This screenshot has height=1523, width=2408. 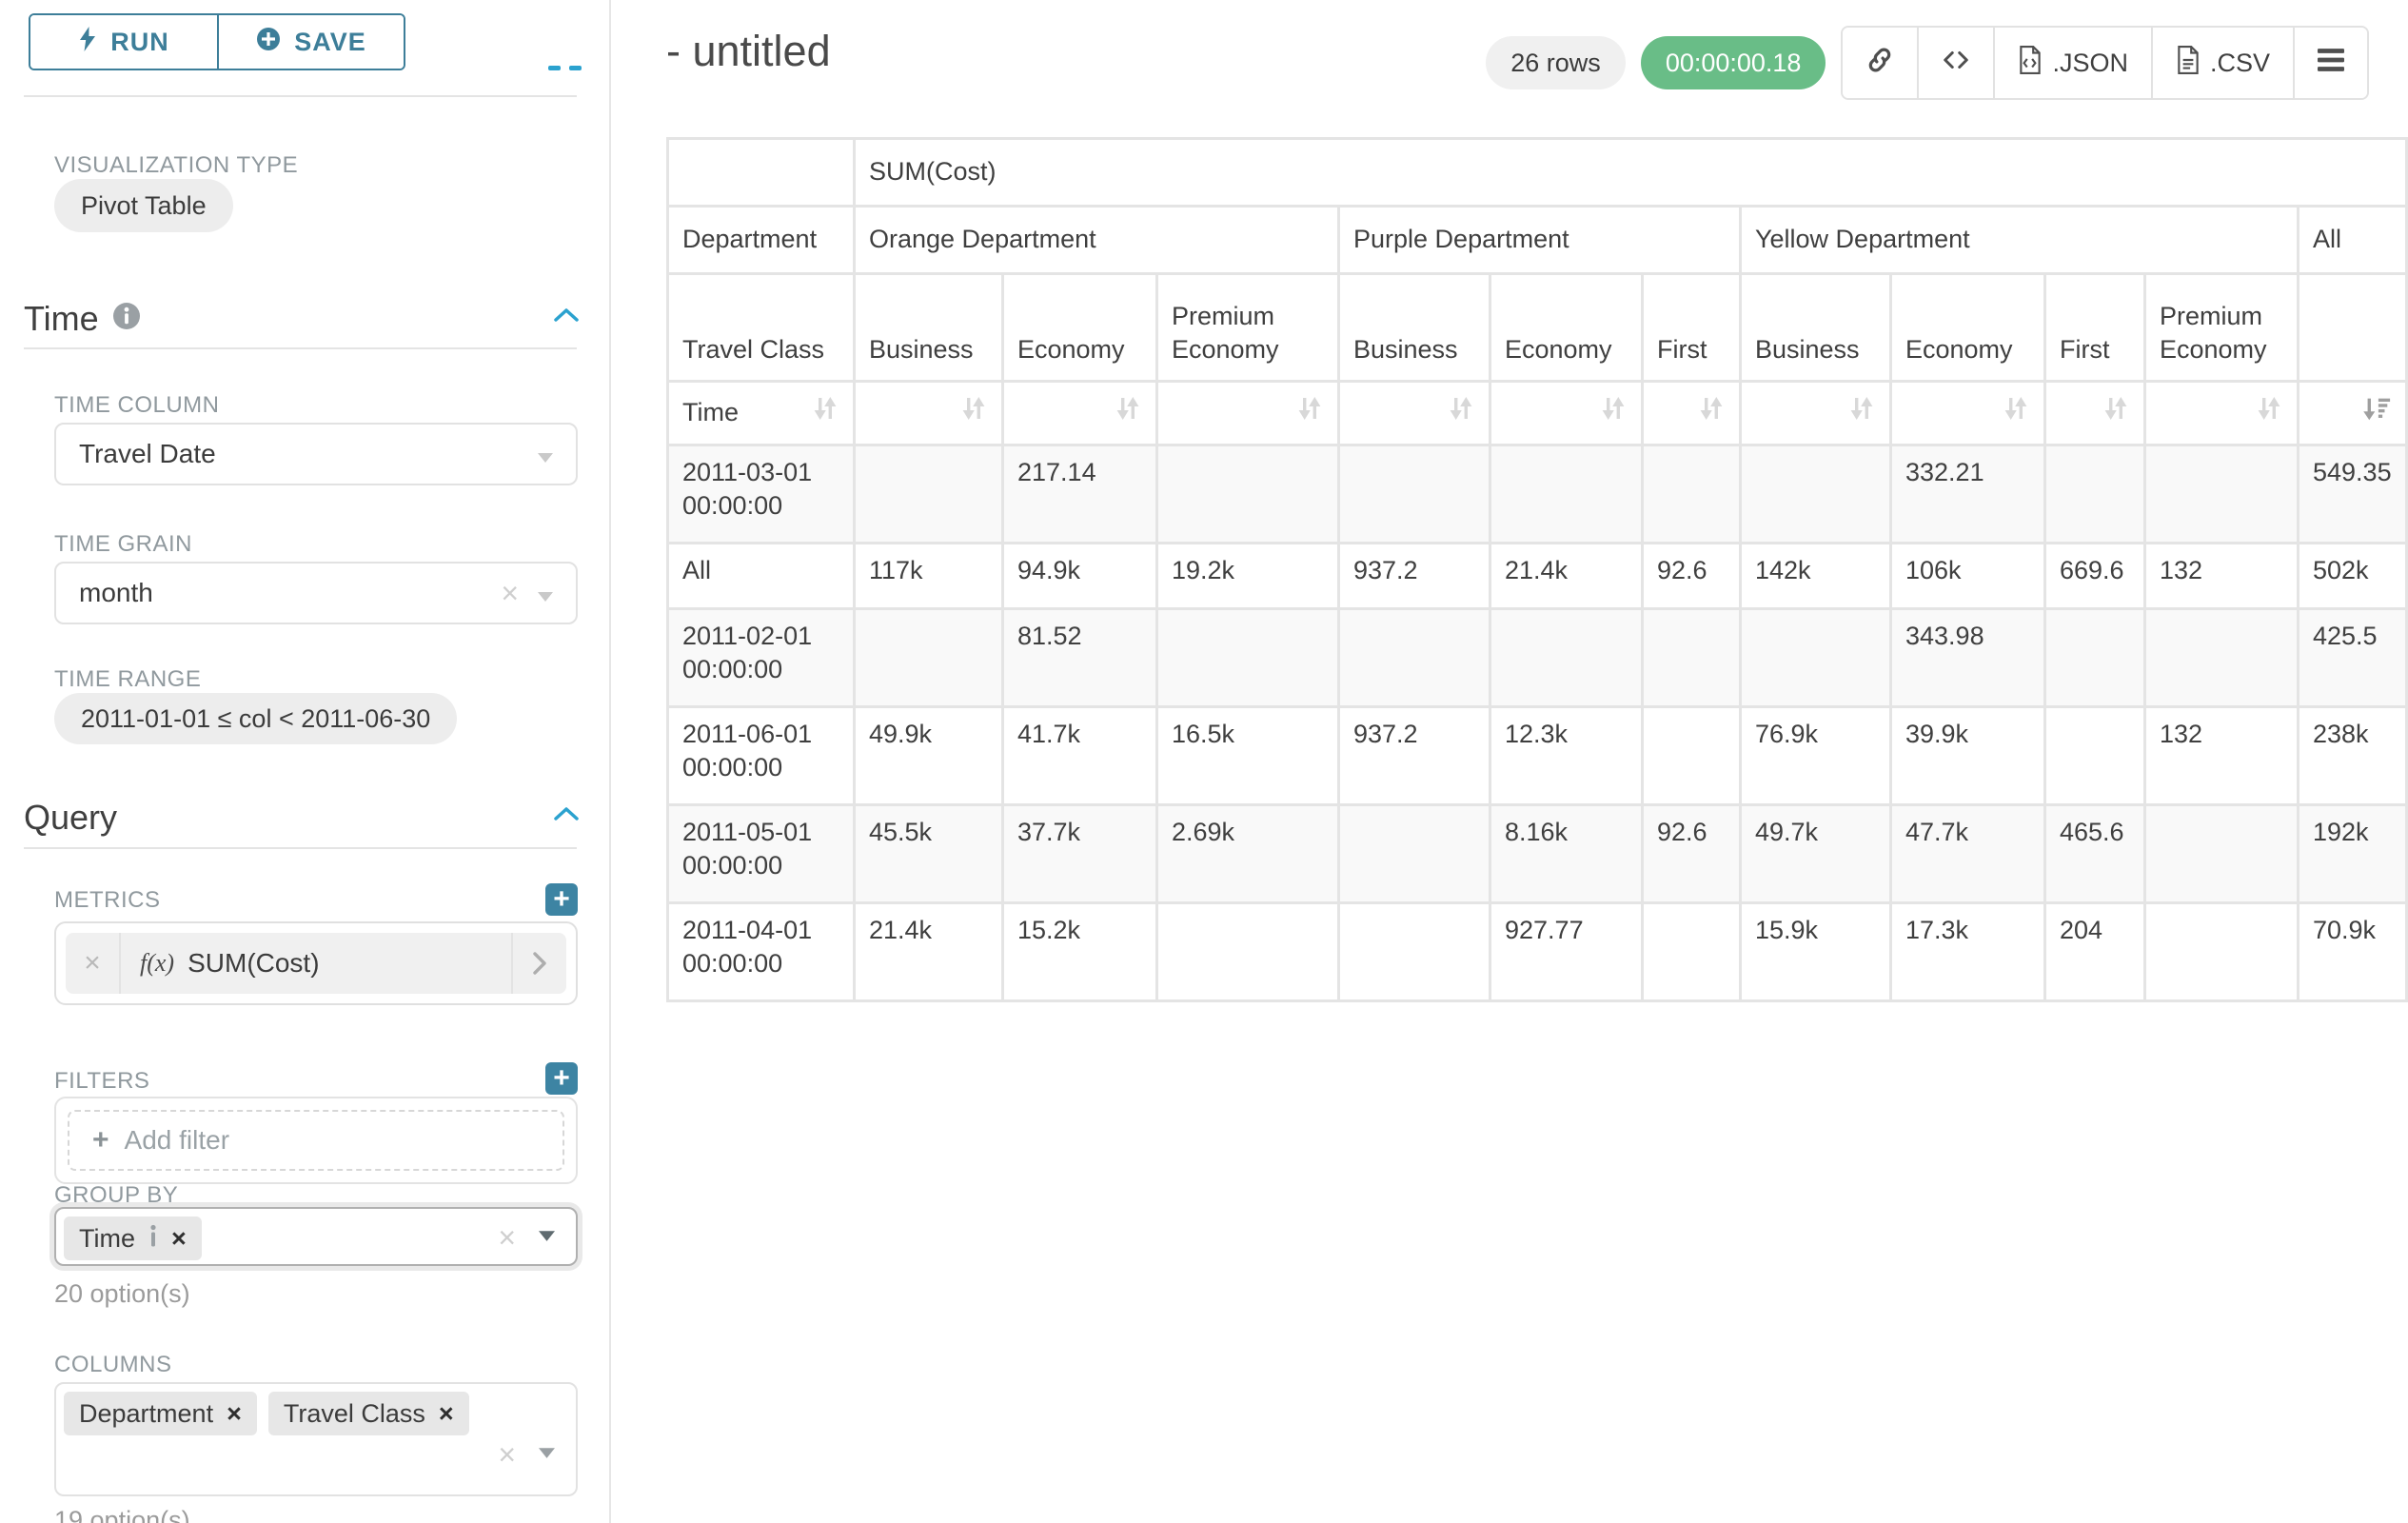 What do you see at coordinates (748, 51) in the screenshot?
I see `chart-title: - untitled` at bounding box center [748, 51].